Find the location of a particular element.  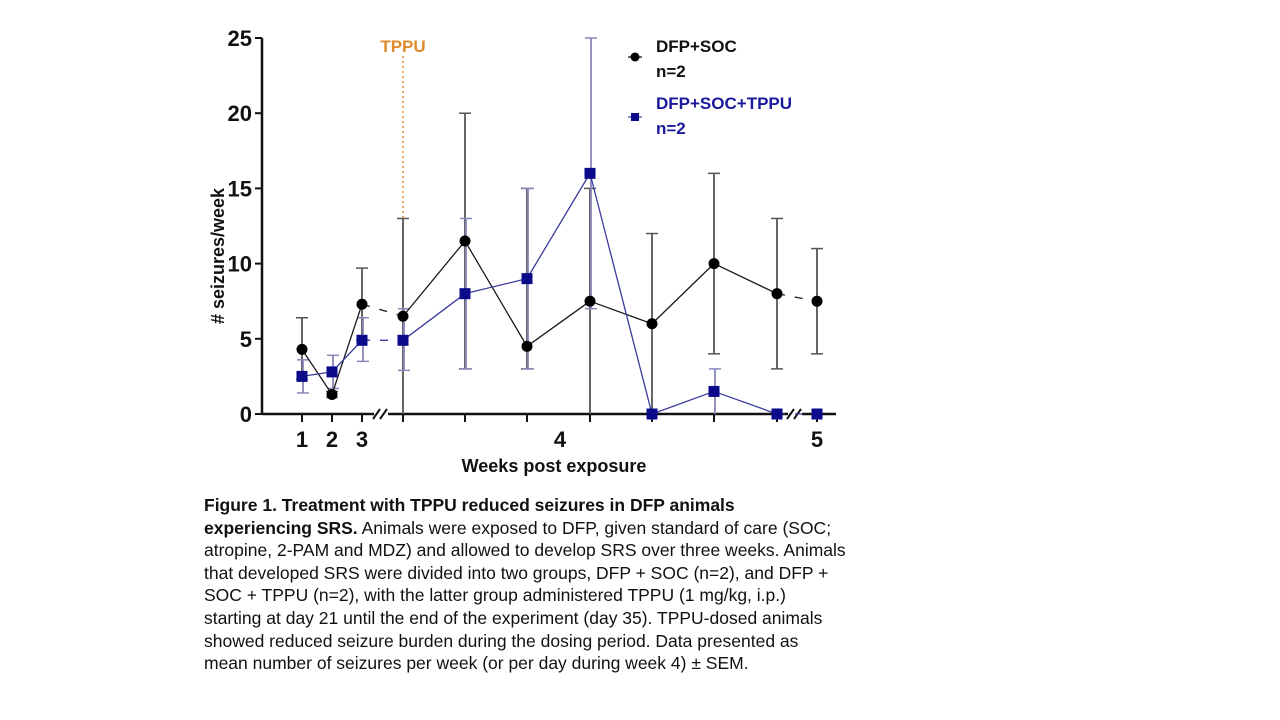

series-markers is located at coordinates (559, 293).